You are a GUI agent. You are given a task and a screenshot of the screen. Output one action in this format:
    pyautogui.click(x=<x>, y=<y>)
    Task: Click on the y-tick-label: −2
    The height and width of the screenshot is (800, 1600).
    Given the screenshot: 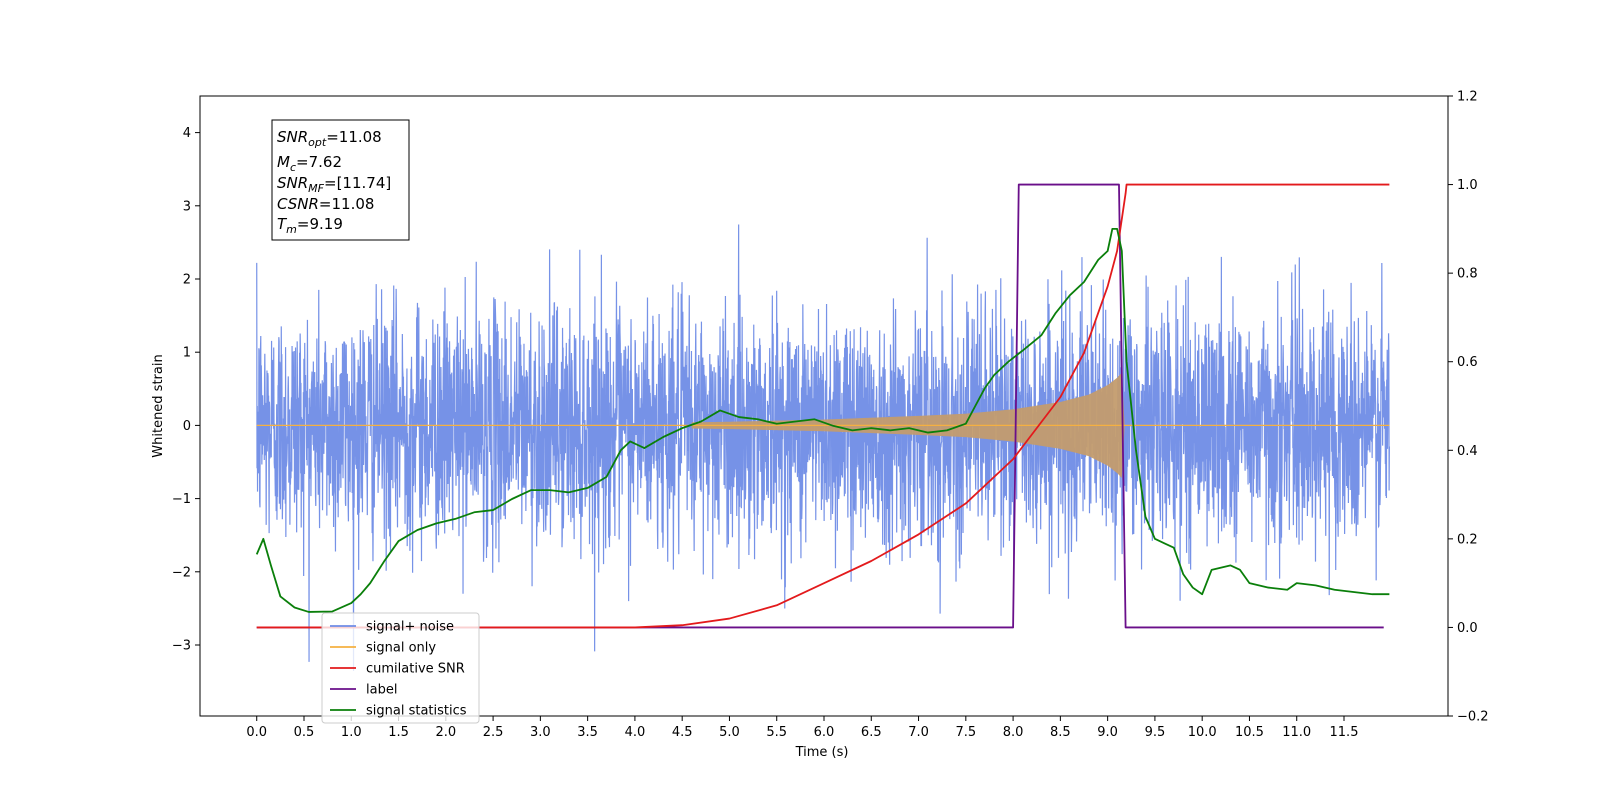 What is the action you would take?
    pyautogui.click(x=181, y=572)
    